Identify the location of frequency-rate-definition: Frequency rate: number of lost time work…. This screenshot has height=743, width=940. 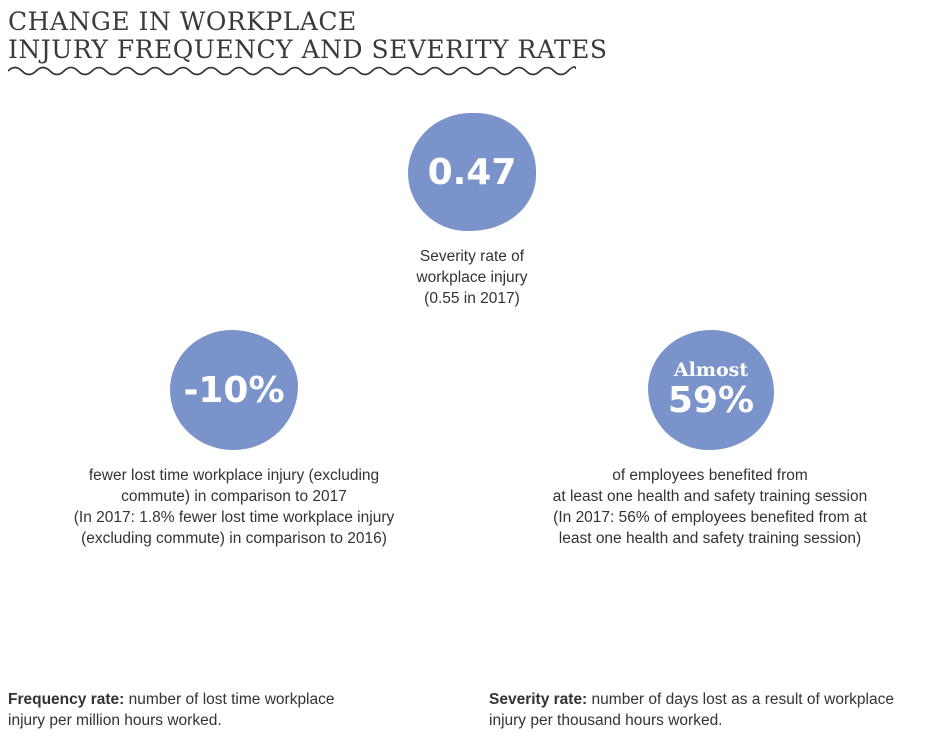
(218, 710).